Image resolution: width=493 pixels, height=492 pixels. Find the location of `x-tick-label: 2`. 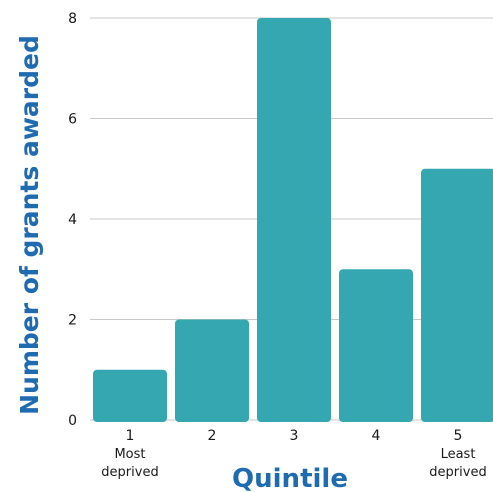

x-tick-label: 2 is located at coordinates (212, 436).